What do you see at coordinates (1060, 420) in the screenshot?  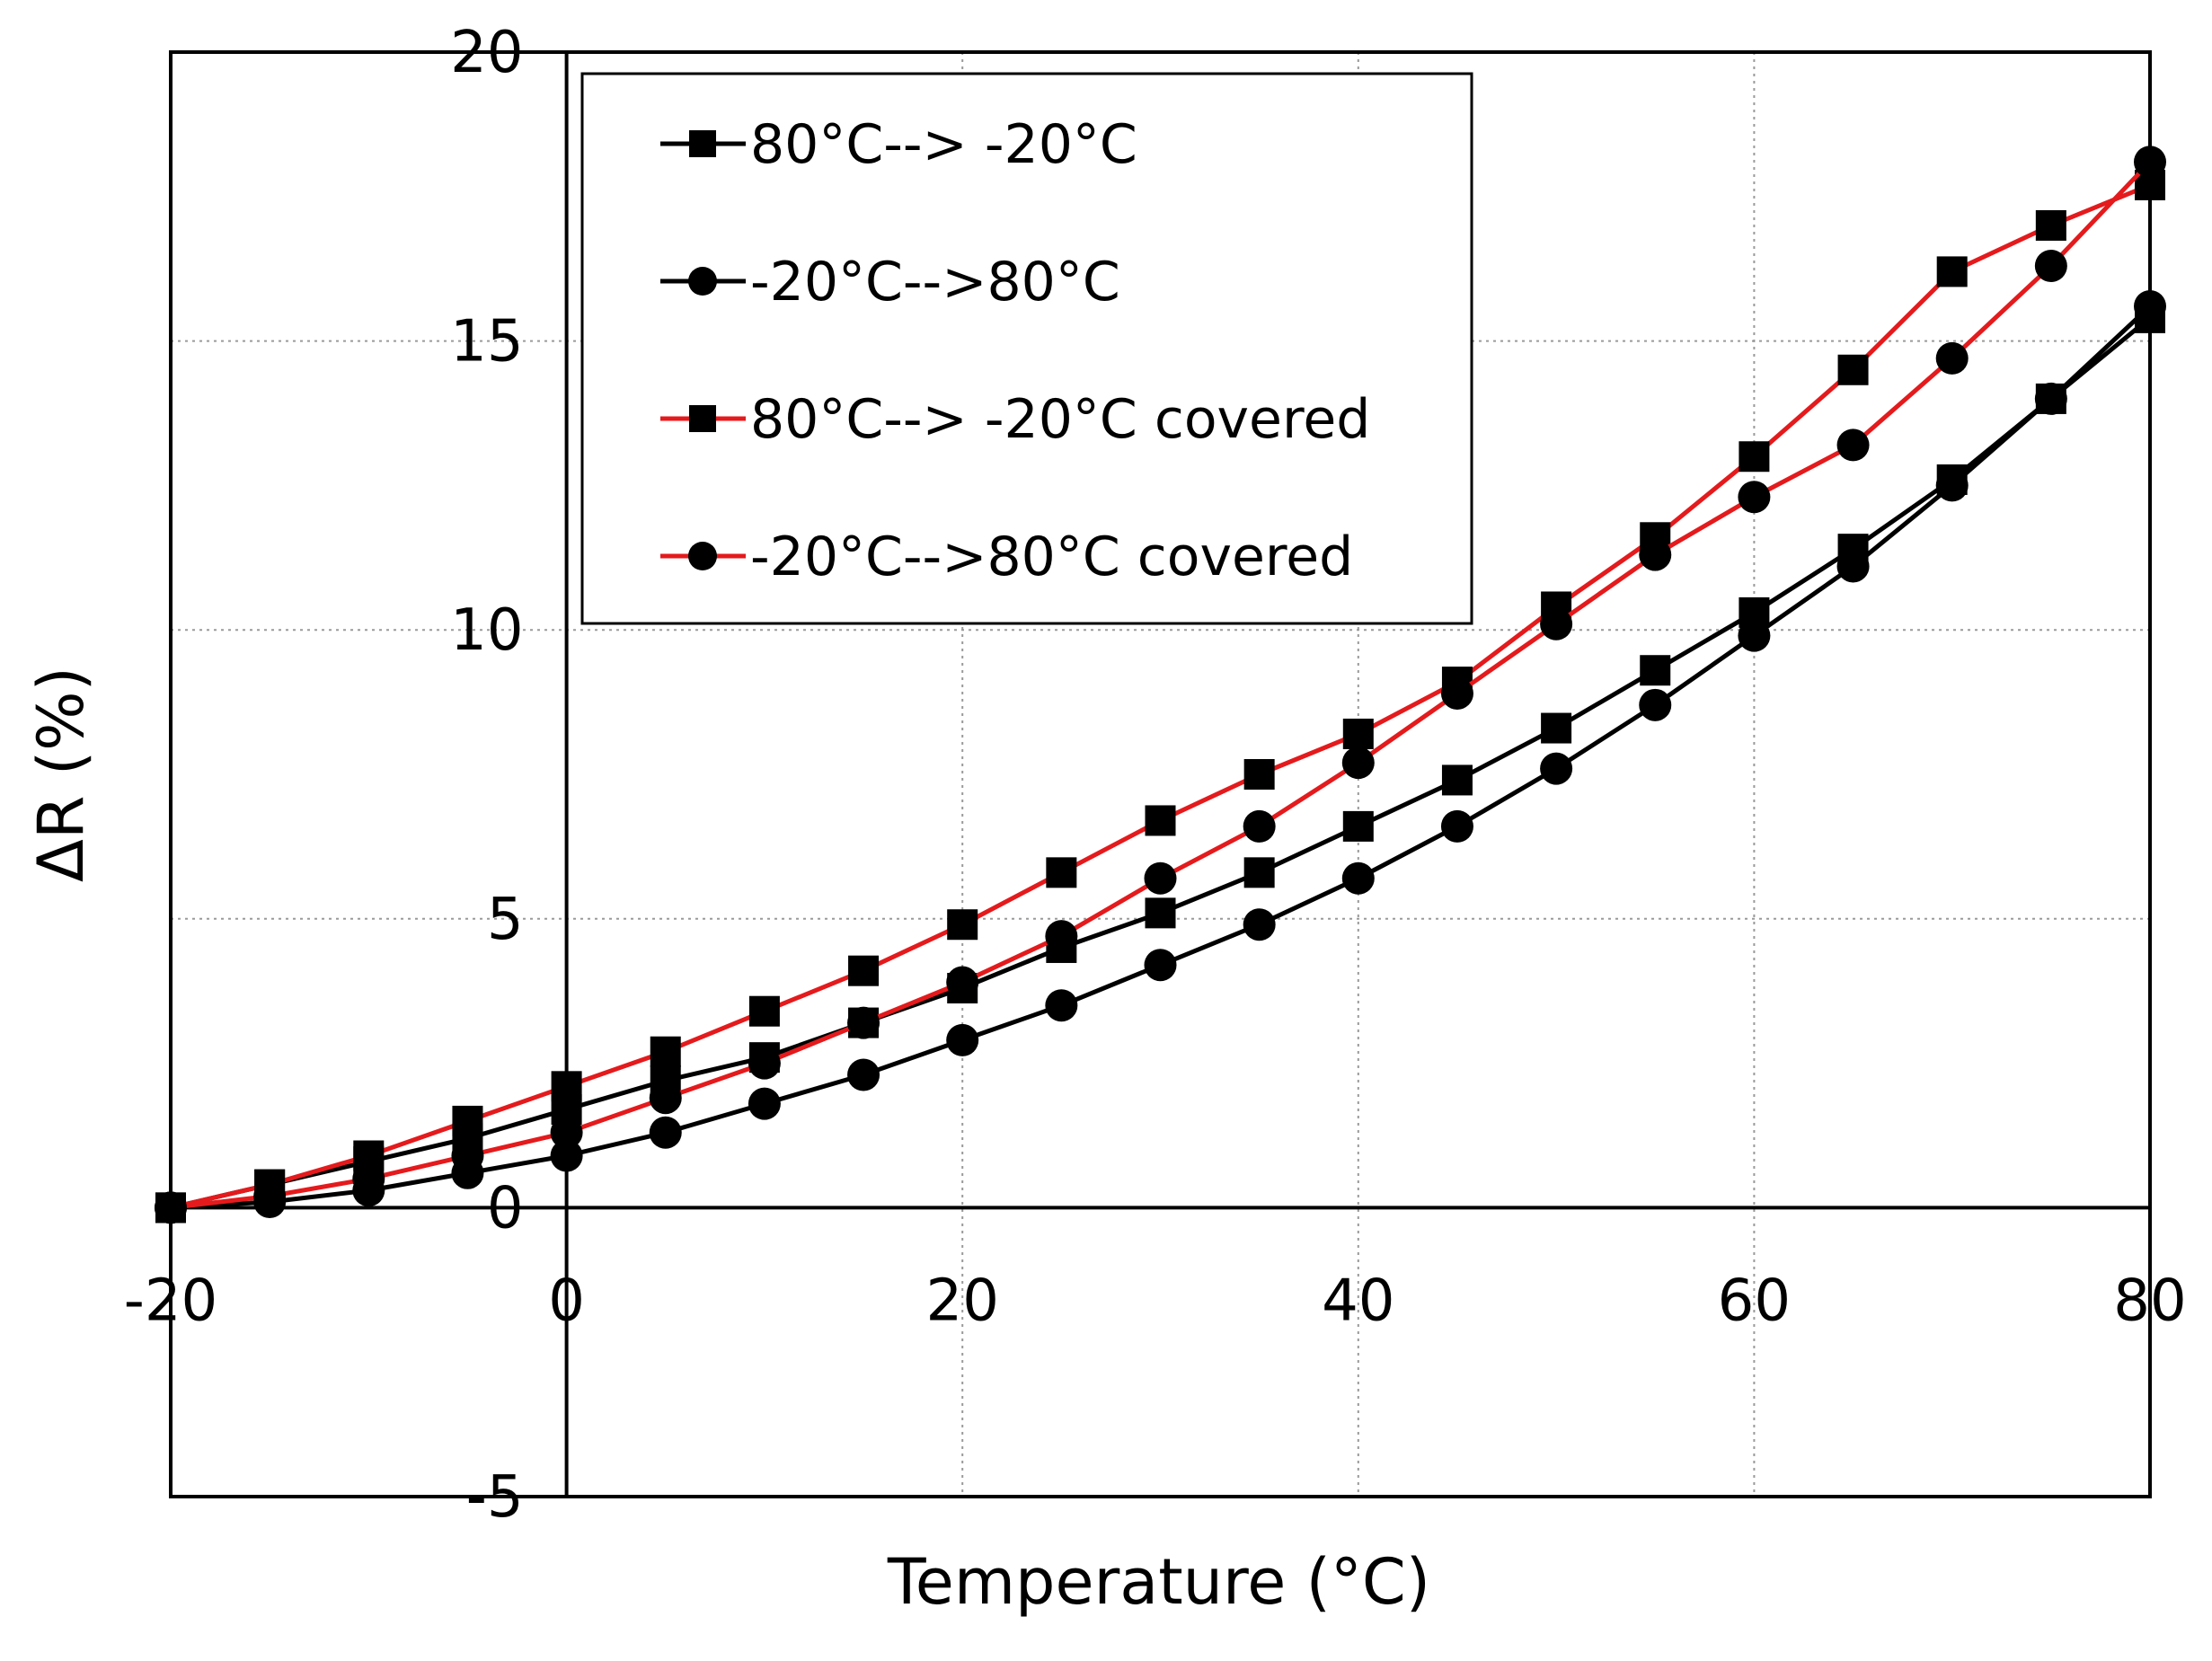 I see `legend-label: 80°C--> -20°C covered` at bounding box center [1060, 420].